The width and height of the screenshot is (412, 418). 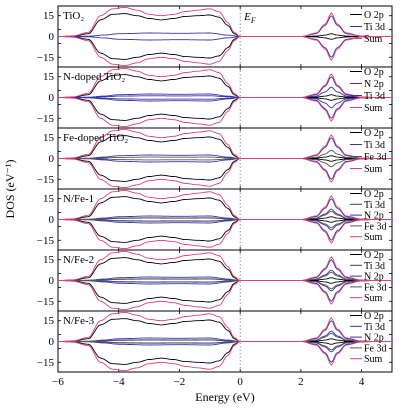 I want to click on panel-6-legend-label: N 2p, so click(x=374, y=338).